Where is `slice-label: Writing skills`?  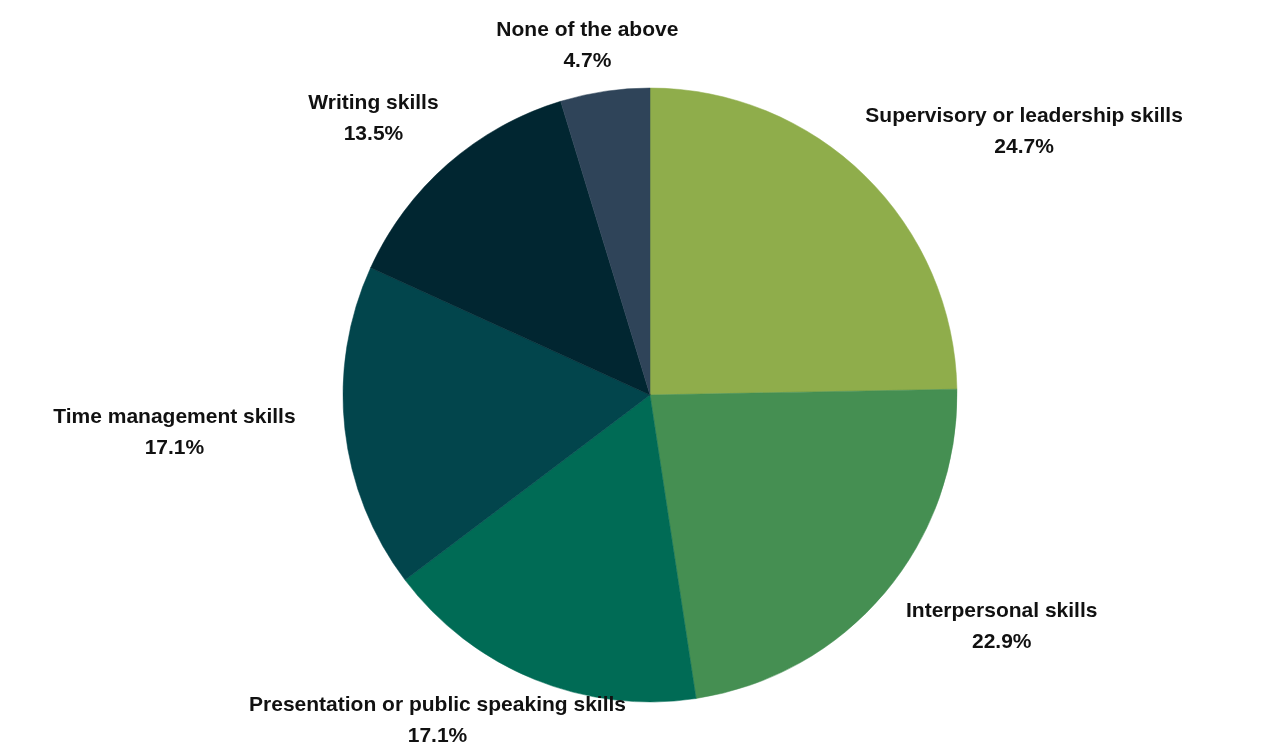
slice-label: Writing skills is located at coordinates (373, 102).